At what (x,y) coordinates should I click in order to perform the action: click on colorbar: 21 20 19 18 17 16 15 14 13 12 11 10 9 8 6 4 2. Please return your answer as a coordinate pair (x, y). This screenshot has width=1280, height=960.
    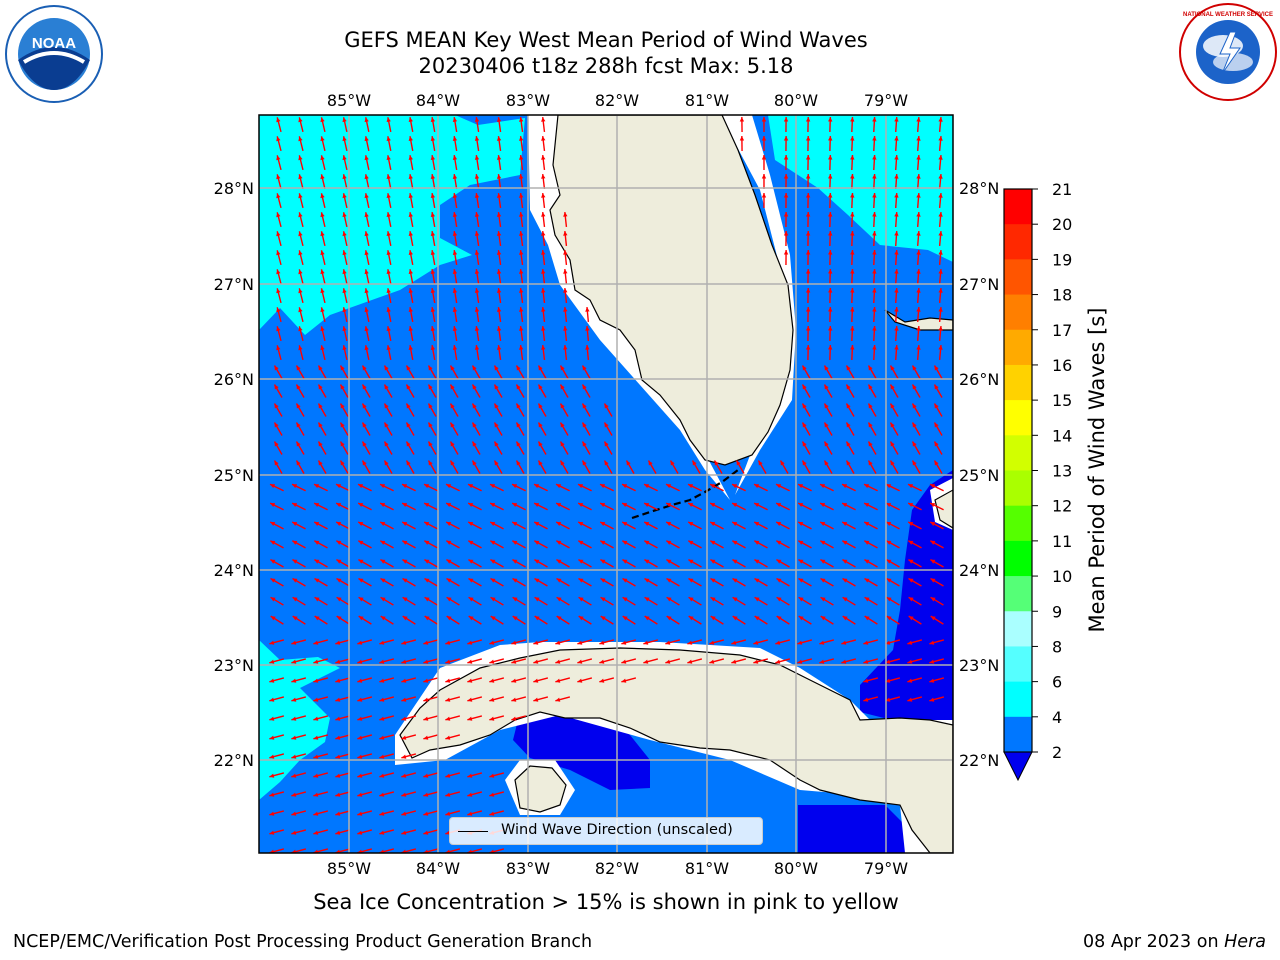
    Looking at the image, I should click on (1037, 481).